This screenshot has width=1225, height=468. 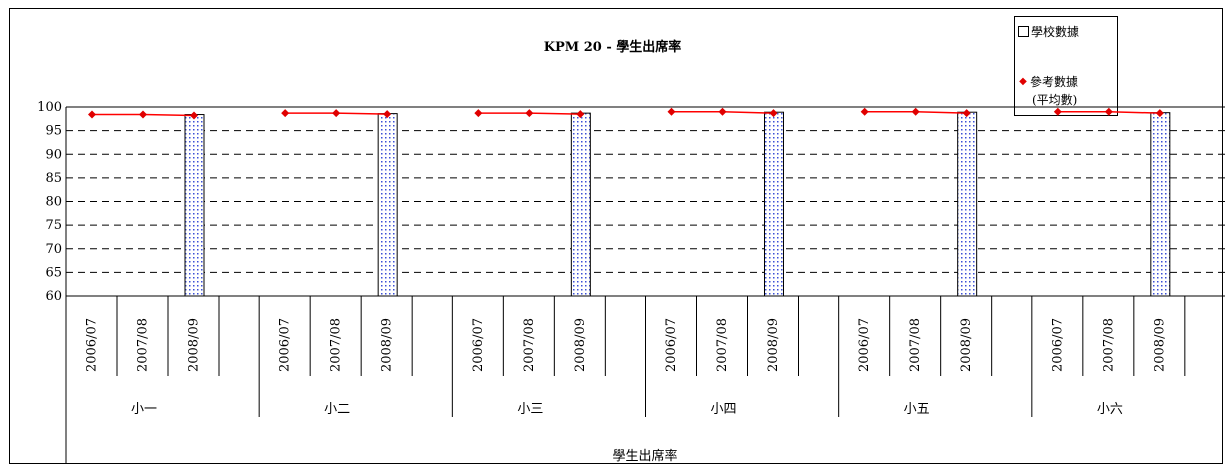 What do you see at coordinates (337, 409) in the screenshot?
I see `x-group-label: 小二` at bounding box center [337, 409].